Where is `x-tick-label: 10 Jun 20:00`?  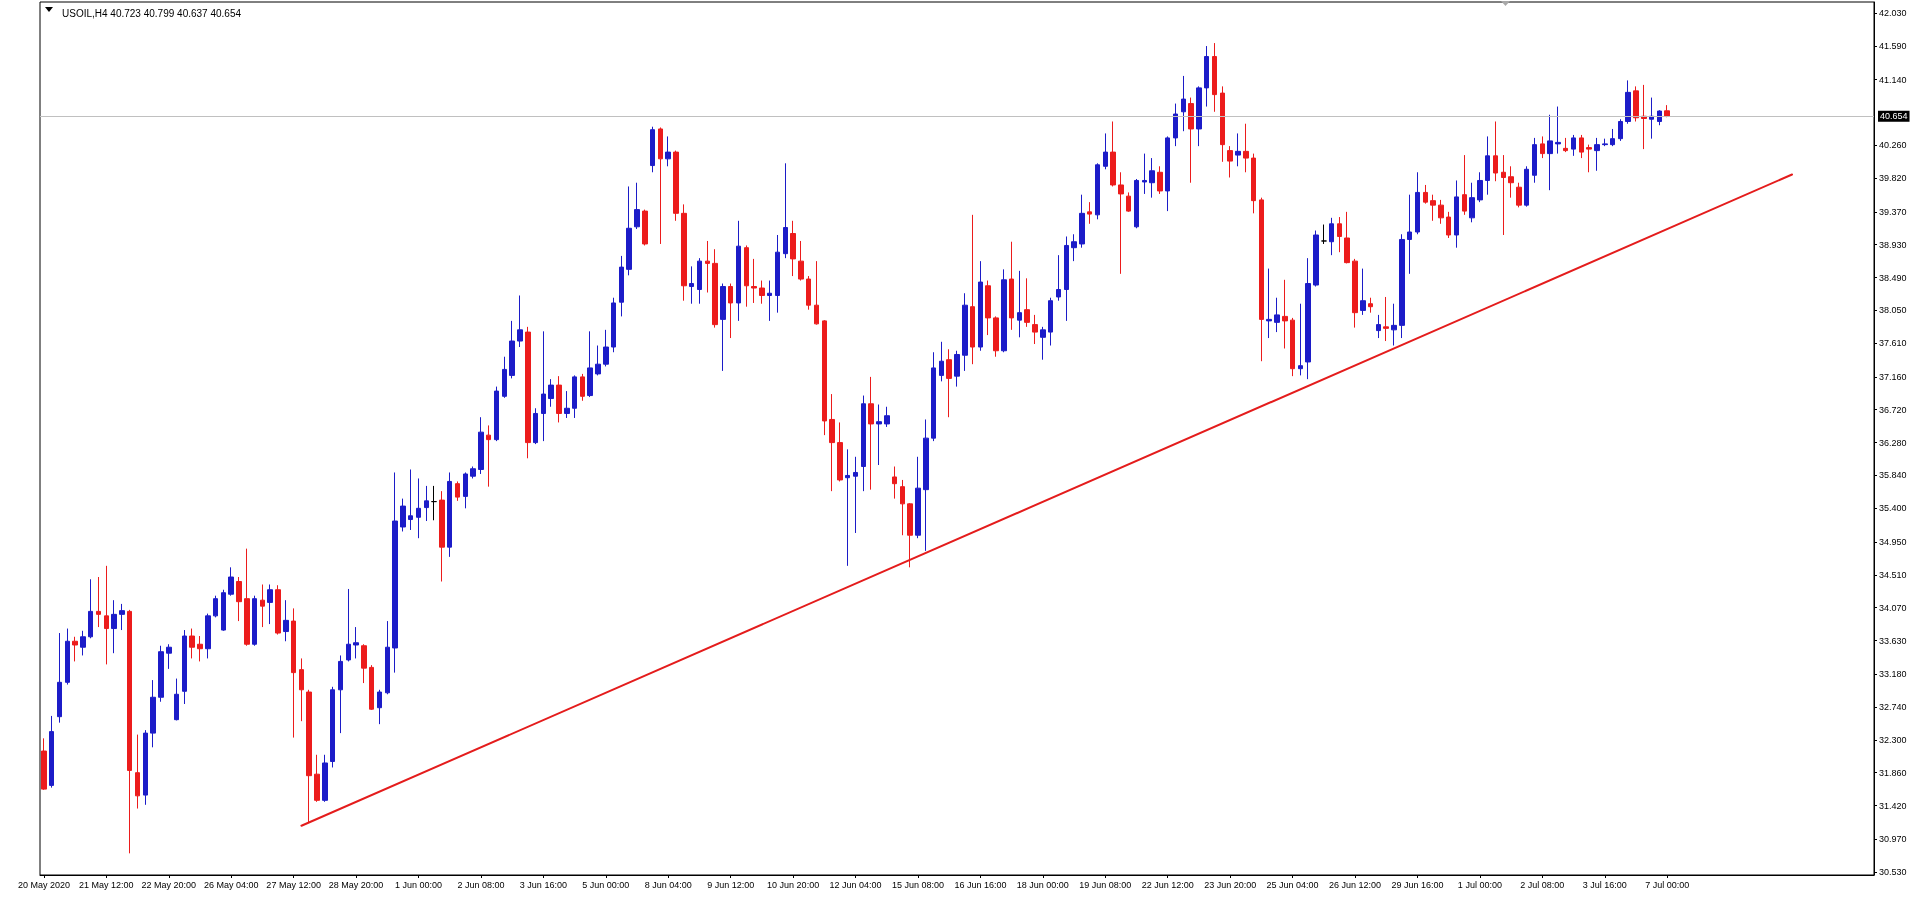 x-tick-label: 10 Jun 20:00 is located at coordinates (793, 884).